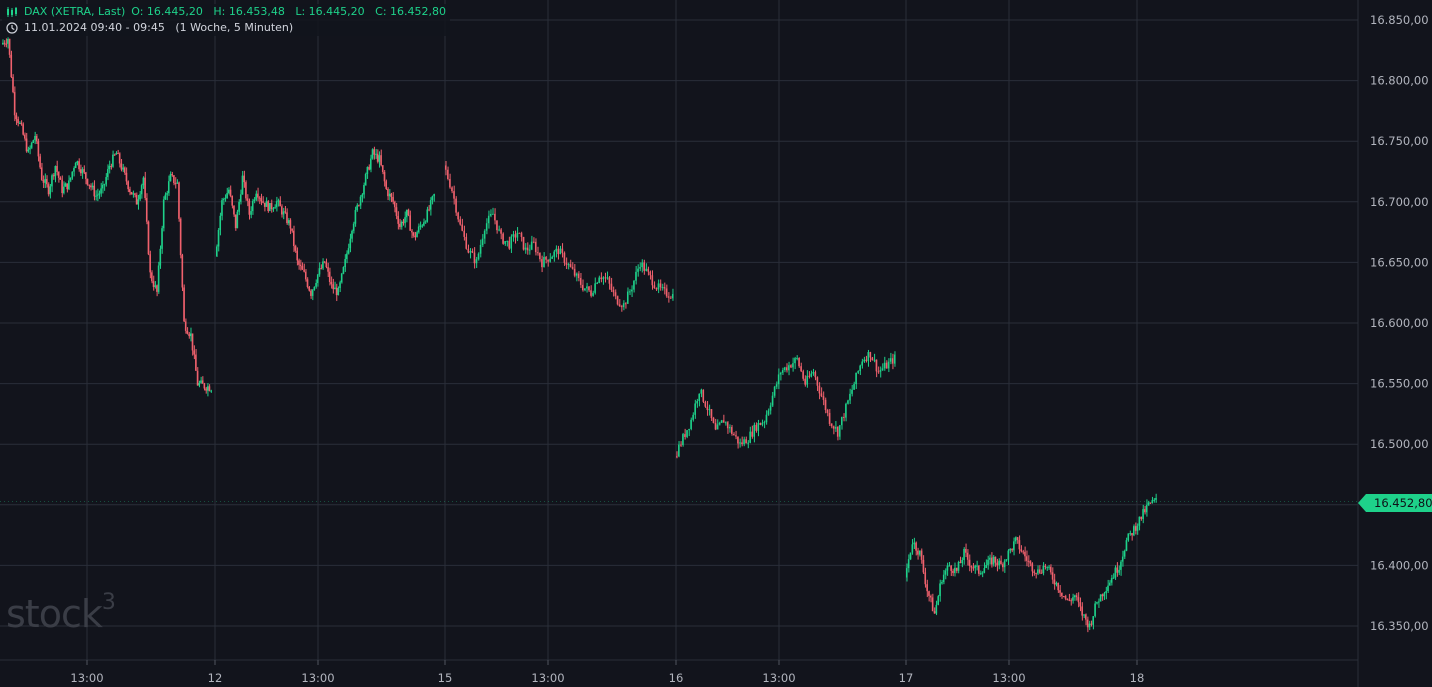 The image size is (1432, 687). I want to click on y-tick-label: 16.500,00, so click(1399, 444).